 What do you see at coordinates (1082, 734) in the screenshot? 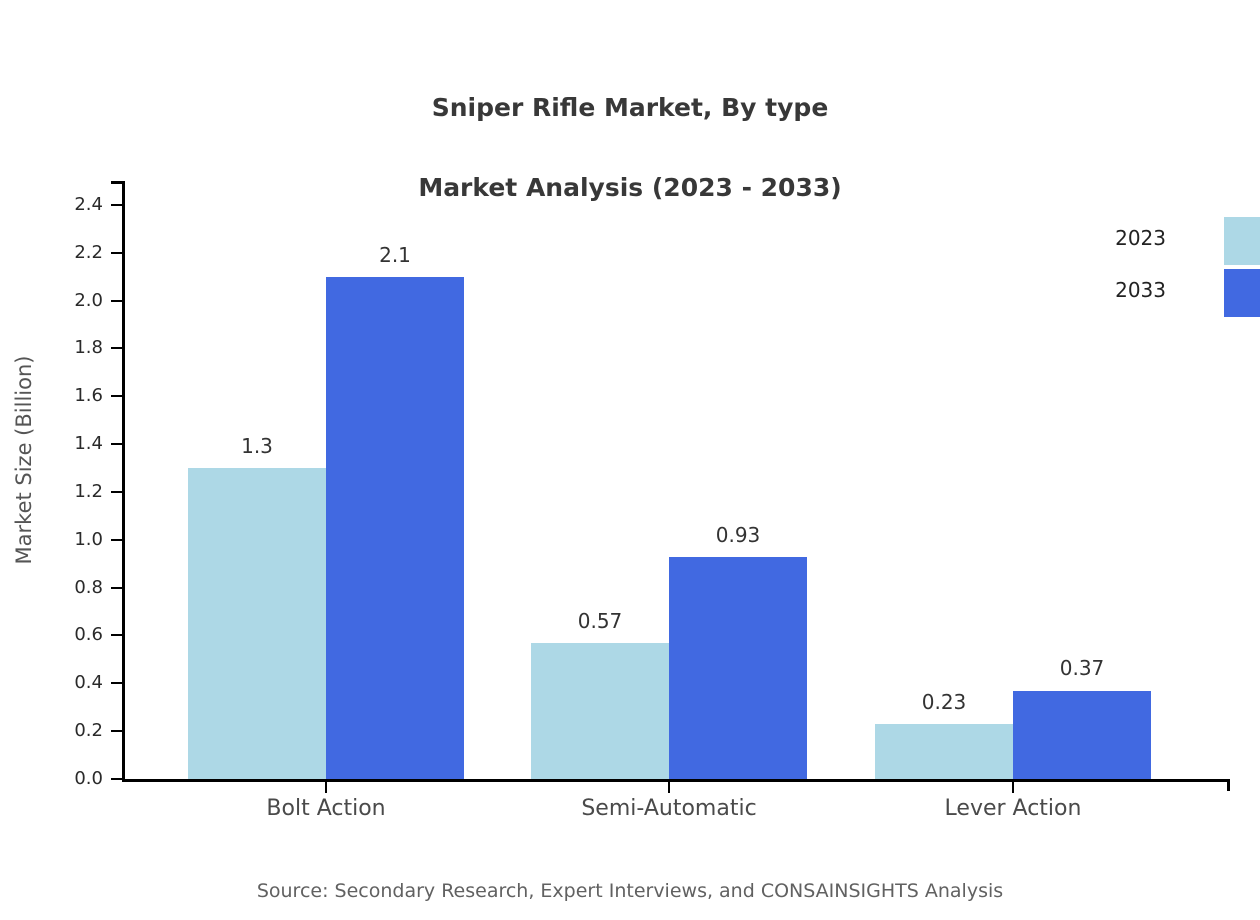
I see `bar-2033-lever-action` at bounding box center [1082, 734].